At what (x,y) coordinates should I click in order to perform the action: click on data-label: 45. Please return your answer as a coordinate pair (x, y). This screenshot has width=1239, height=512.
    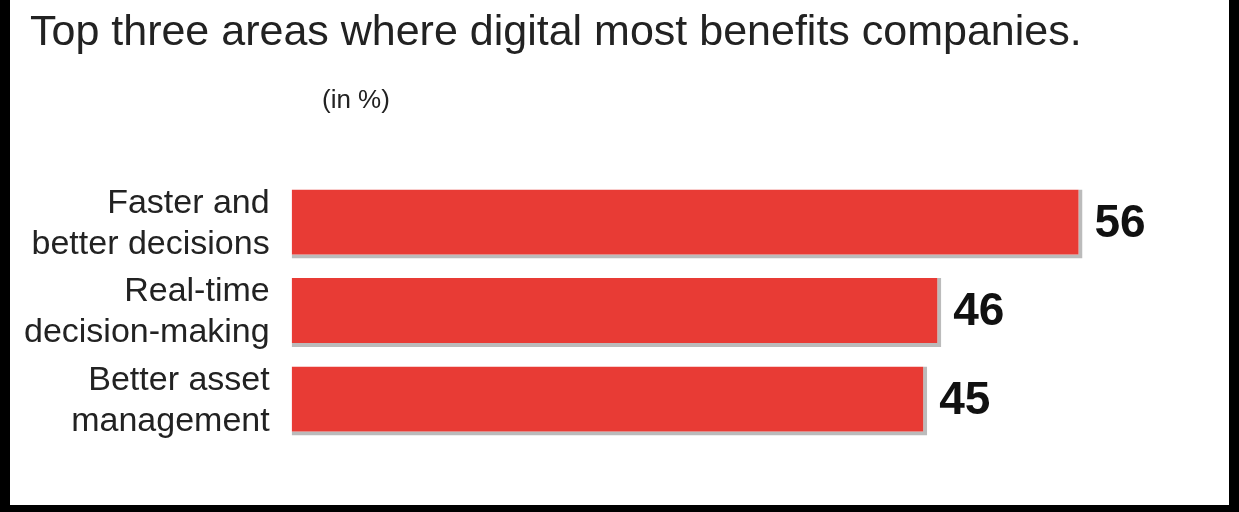
    Looking at the image, I should click on (965, 397).